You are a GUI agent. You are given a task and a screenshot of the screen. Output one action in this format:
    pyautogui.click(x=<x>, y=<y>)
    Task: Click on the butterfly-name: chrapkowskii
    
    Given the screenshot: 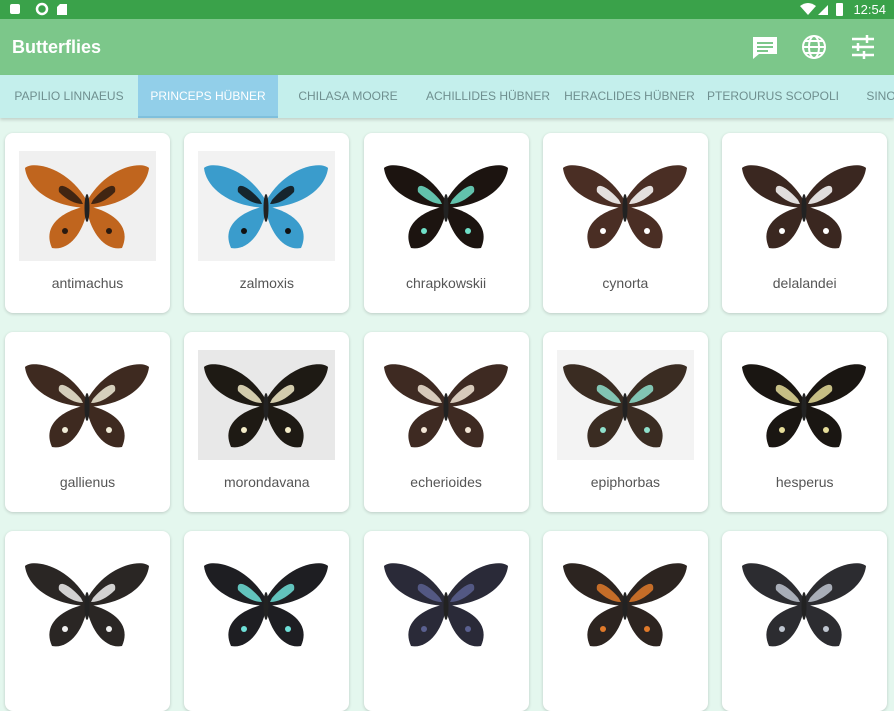 What is the action you would take?
    pyautogui.click(x=446, y=283)
    